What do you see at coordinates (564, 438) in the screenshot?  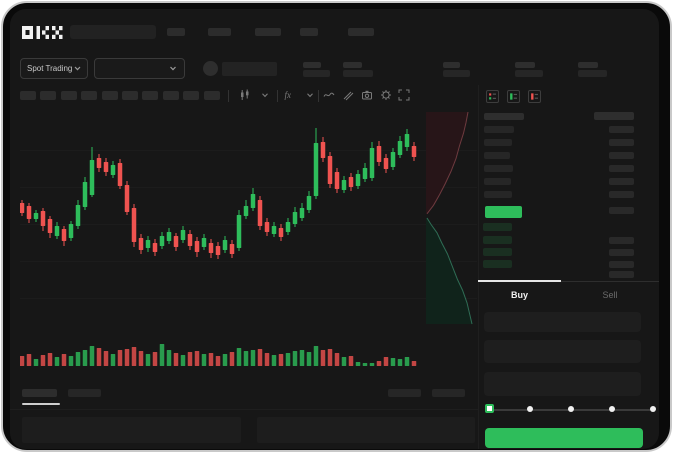 I see `buy-submit-button` at bounding box center [564, 438].